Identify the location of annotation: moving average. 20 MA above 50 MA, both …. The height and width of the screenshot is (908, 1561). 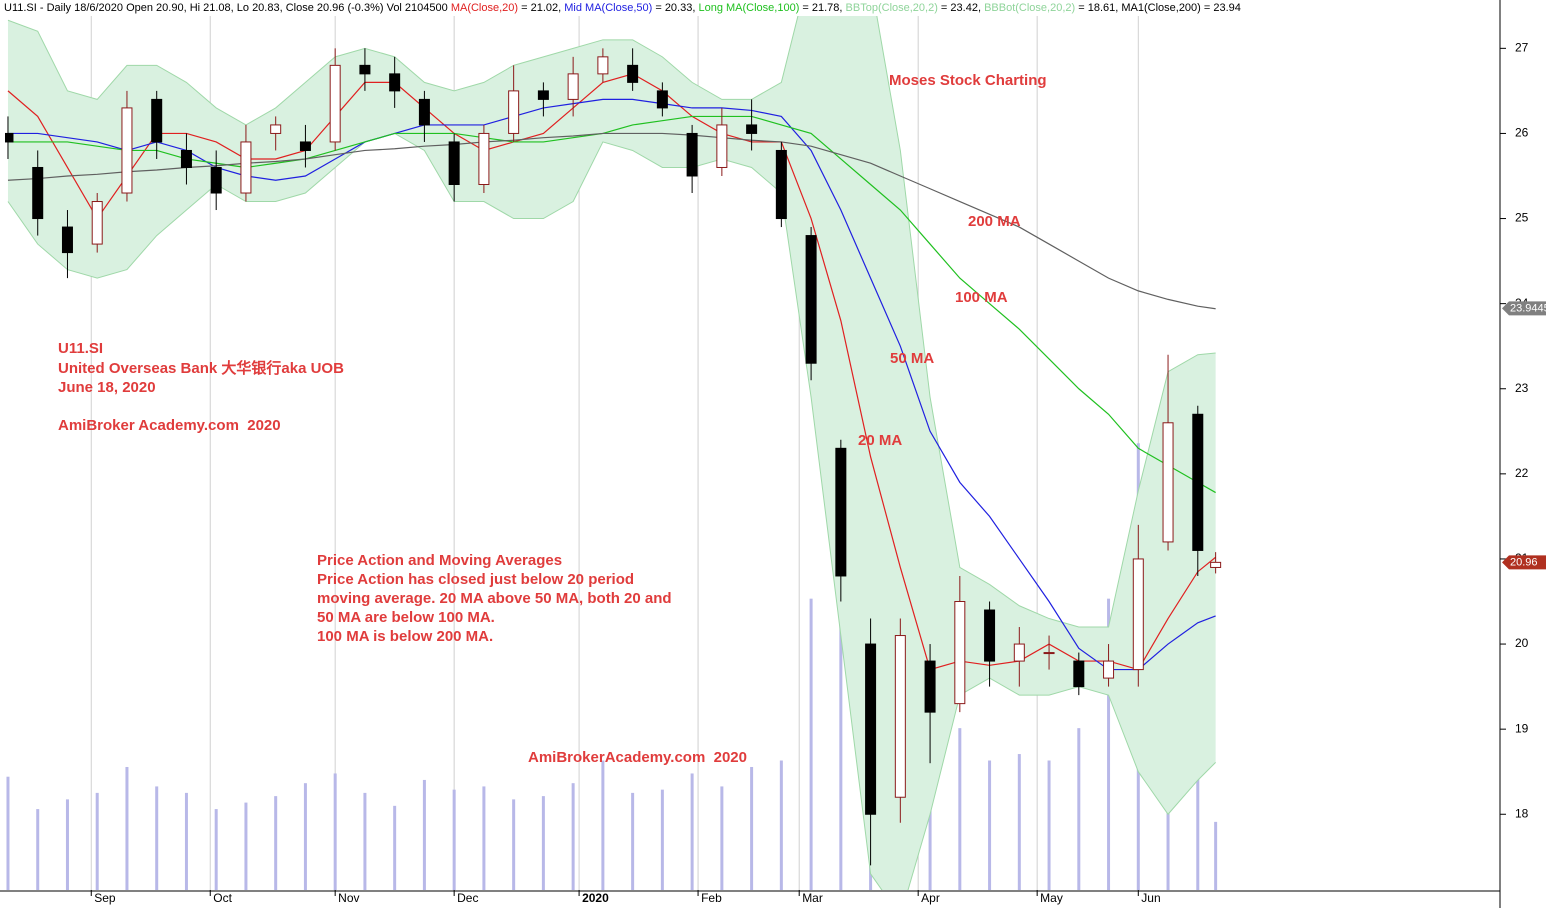
(494, 598).